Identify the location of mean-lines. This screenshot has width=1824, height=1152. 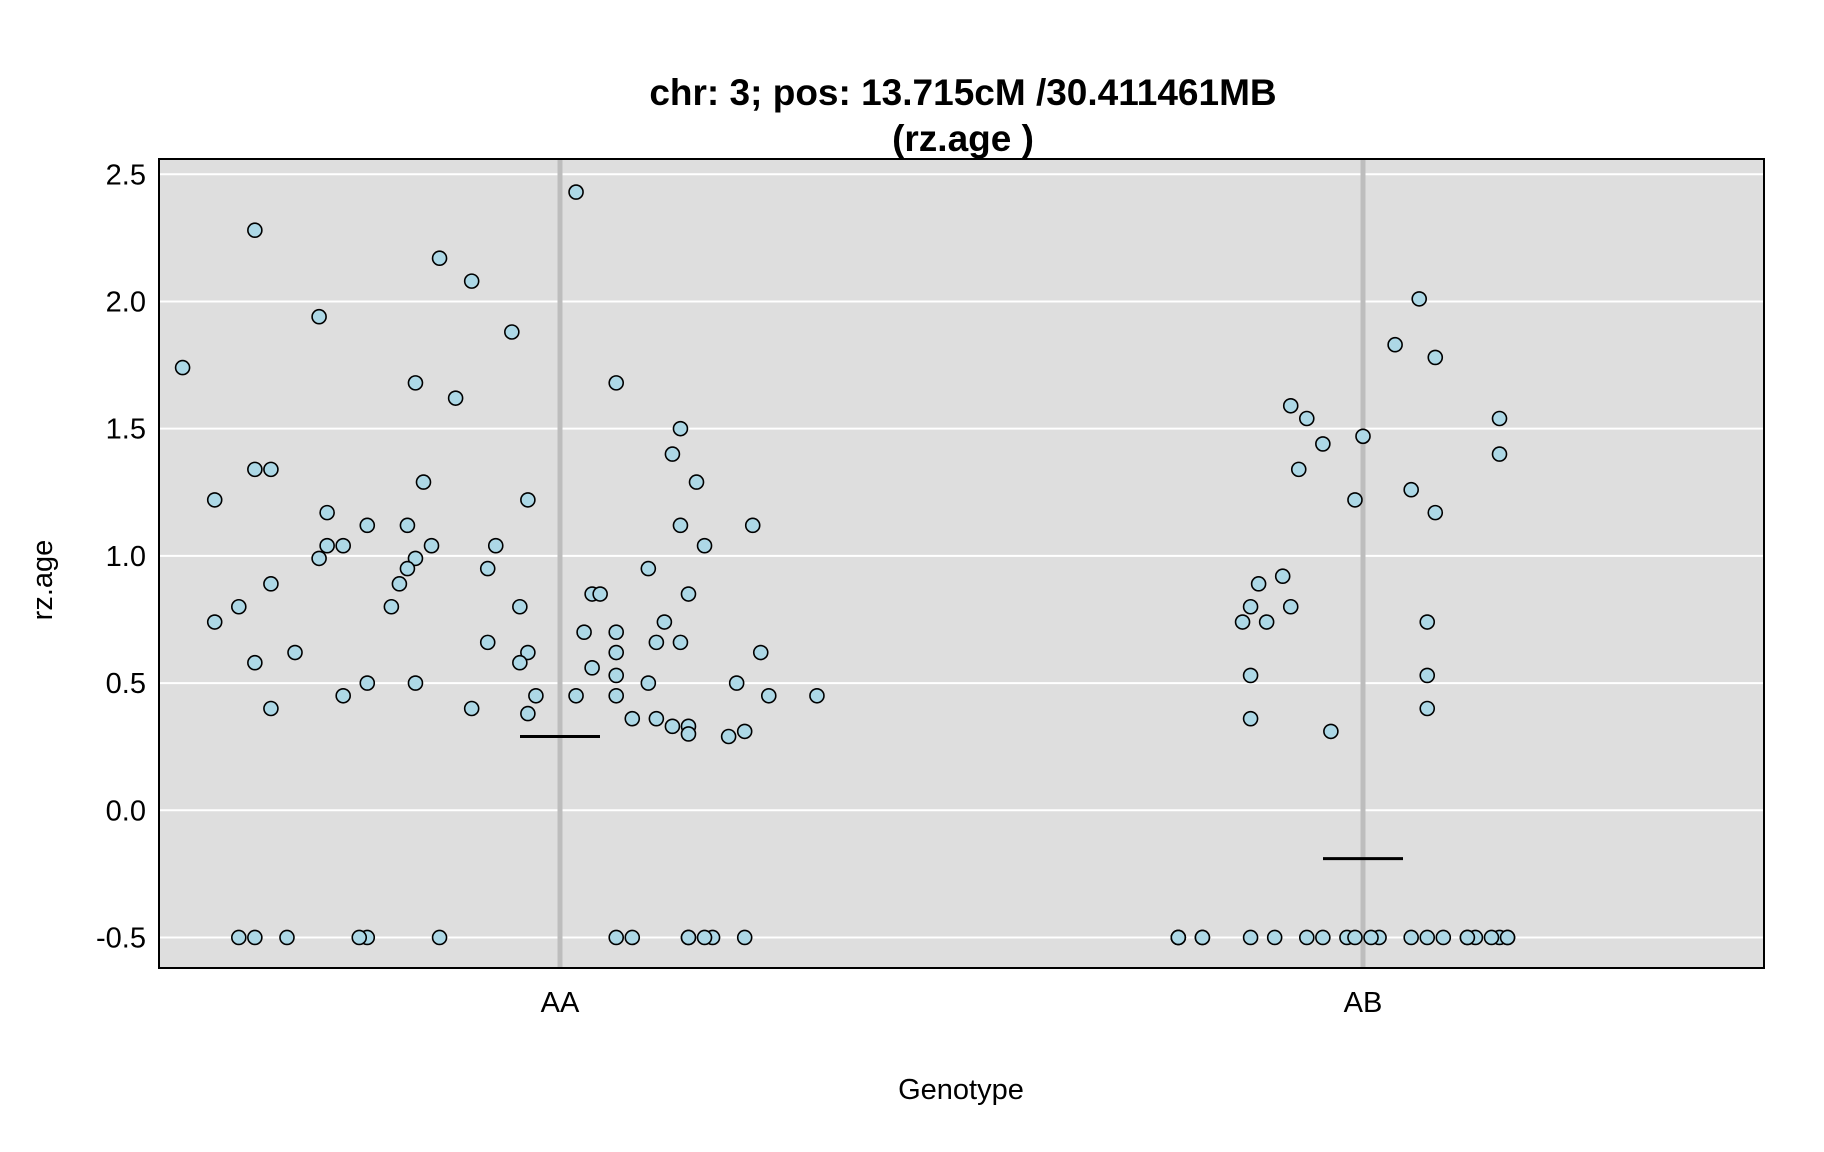
(961, 797).